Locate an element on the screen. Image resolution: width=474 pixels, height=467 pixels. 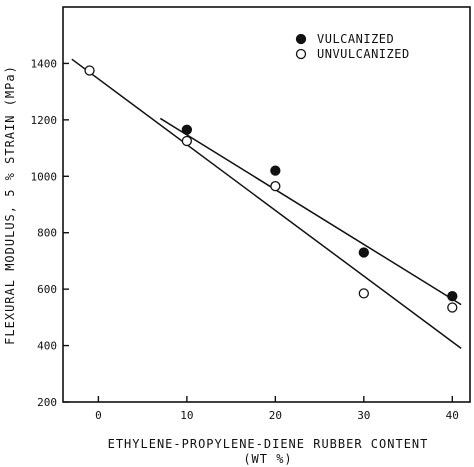
x-axis-unit: (WT %) is located at coordinates (267, 459).